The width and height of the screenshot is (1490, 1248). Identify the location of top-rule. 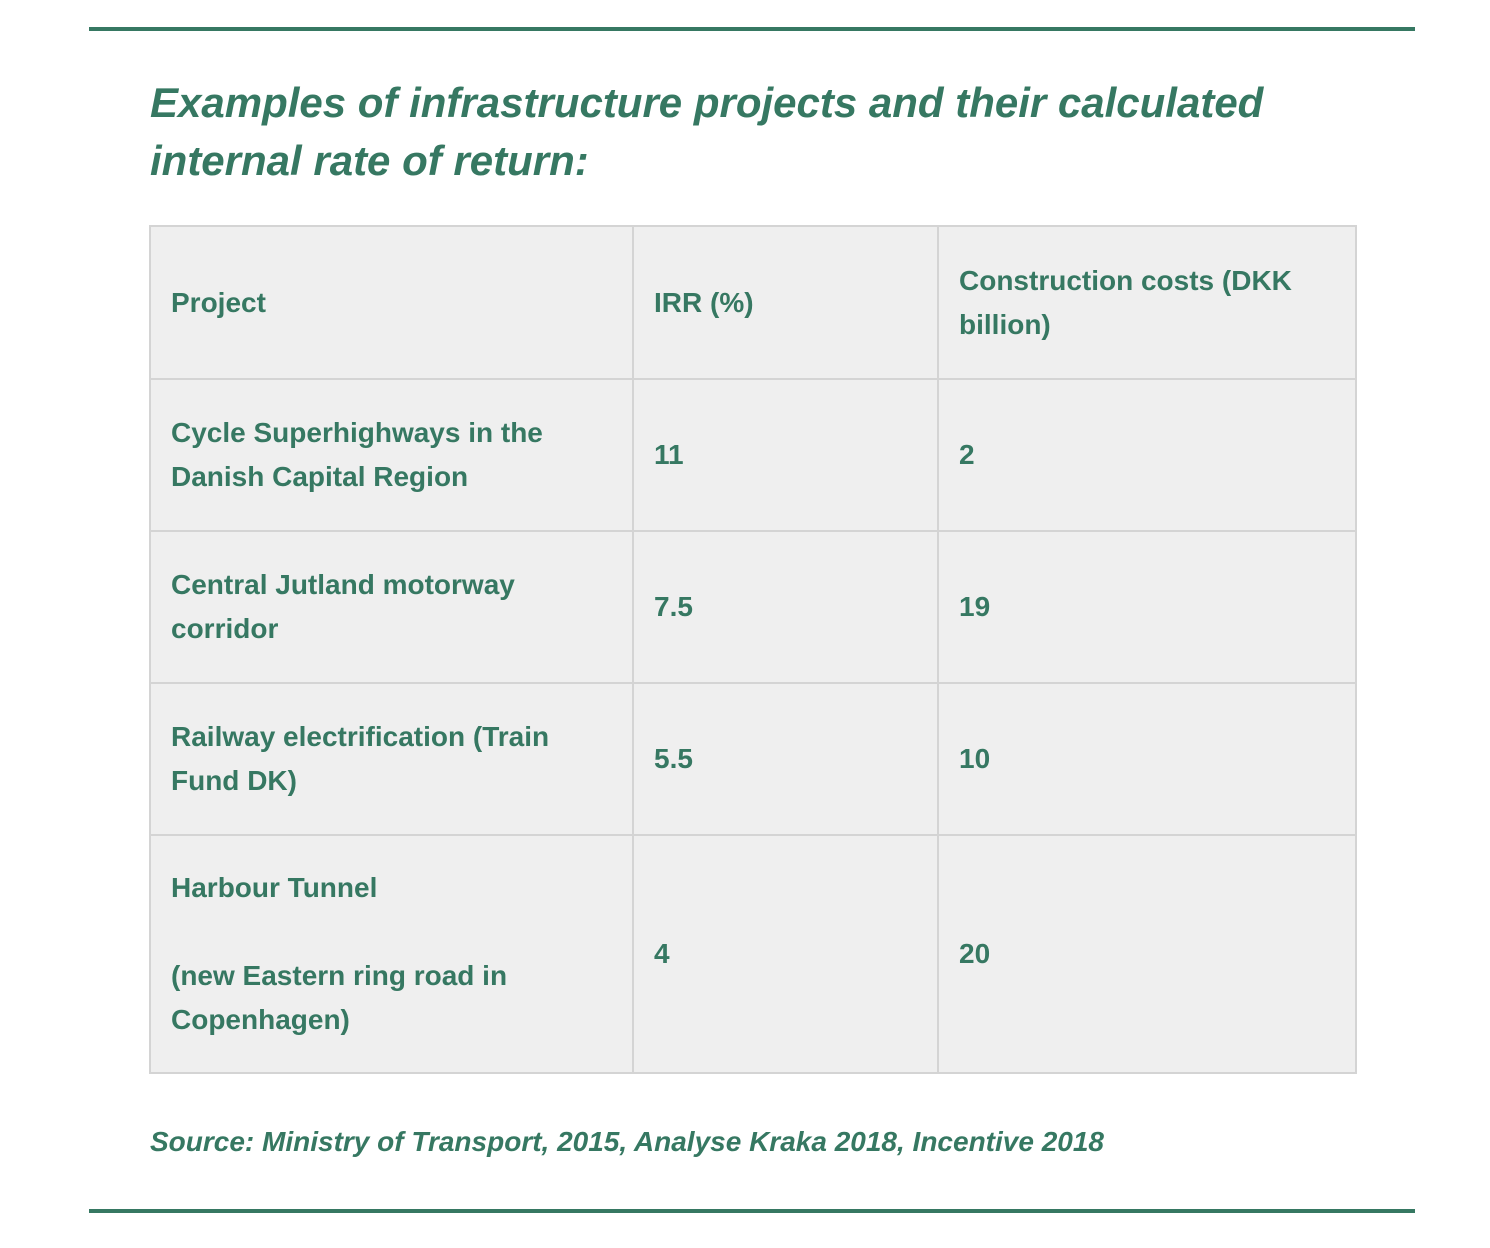
(752, 29).